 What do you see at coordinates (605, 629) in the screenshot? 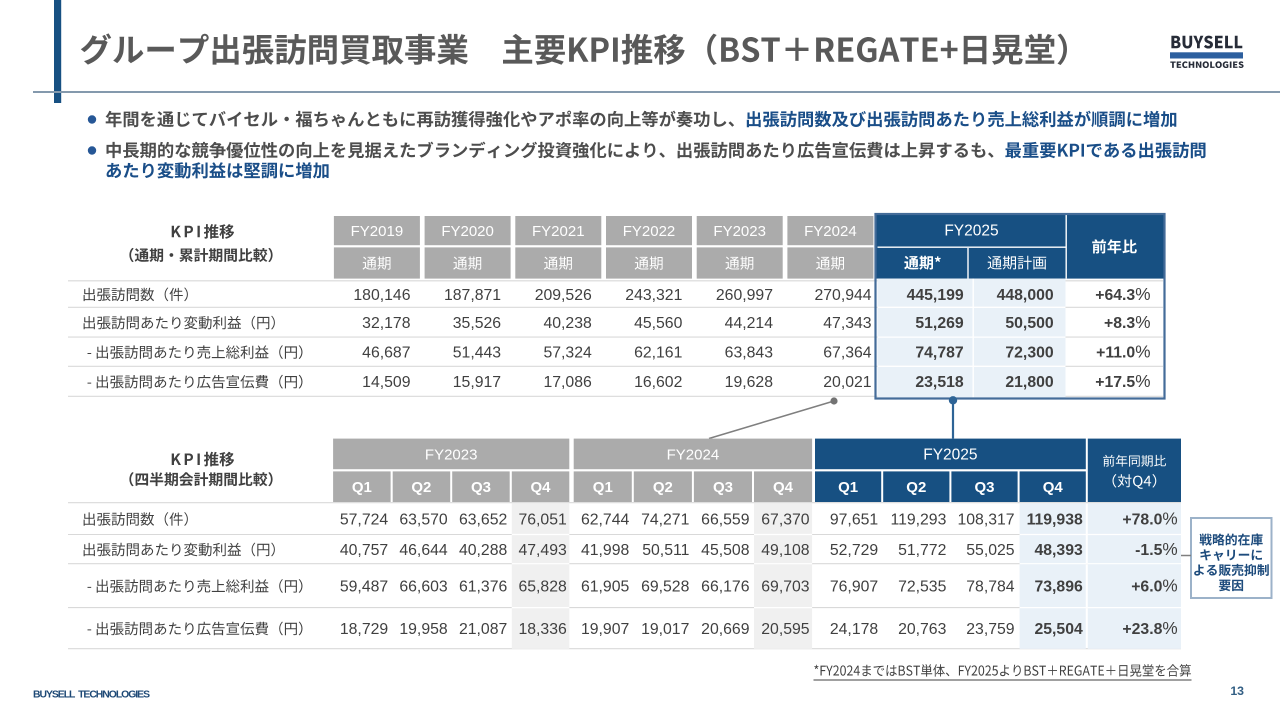
I see `svg-text: 19,907` at bounding box center [605, 629].